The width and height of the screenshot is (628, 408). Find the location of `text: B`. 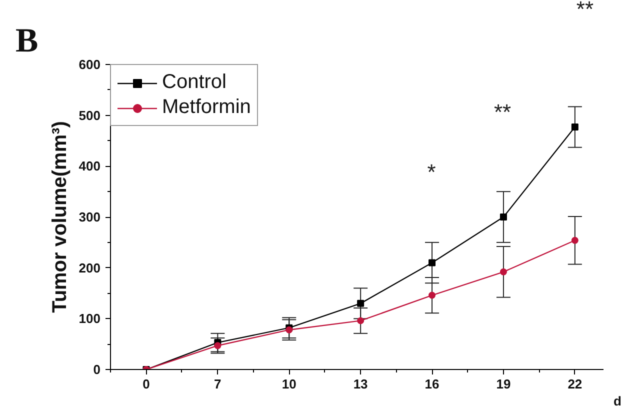

text: B is located at coordinates (27, 41).